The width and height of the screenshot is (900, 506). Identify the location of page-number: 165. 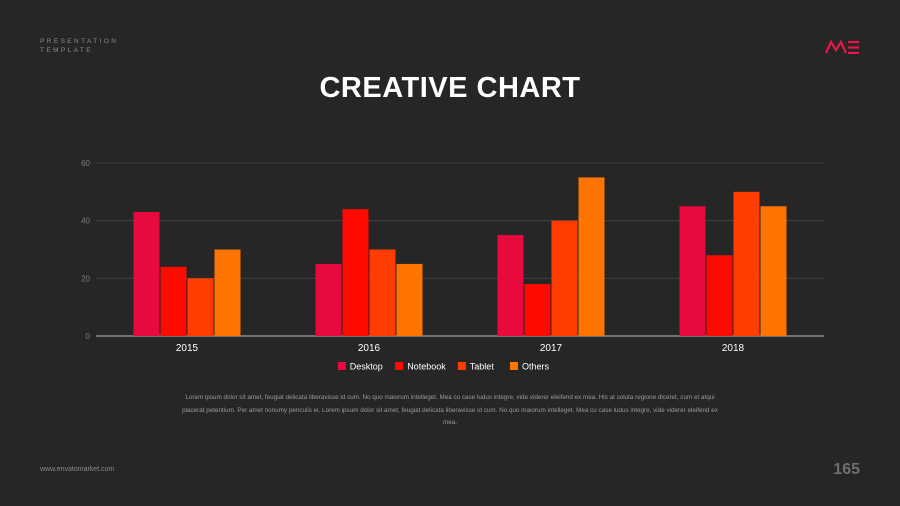
(846, 469).